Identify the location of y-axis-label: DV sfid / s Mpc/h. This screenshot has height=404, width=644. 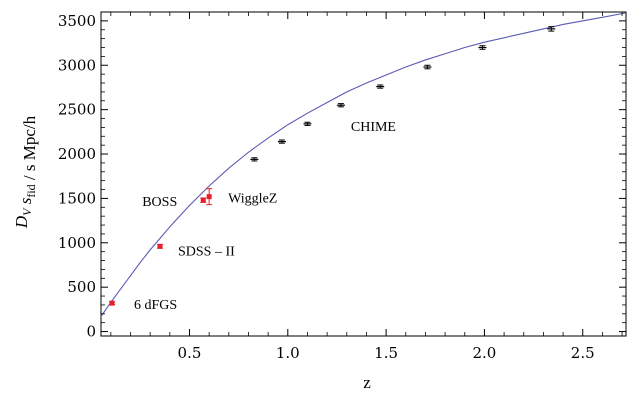
(25, 172).